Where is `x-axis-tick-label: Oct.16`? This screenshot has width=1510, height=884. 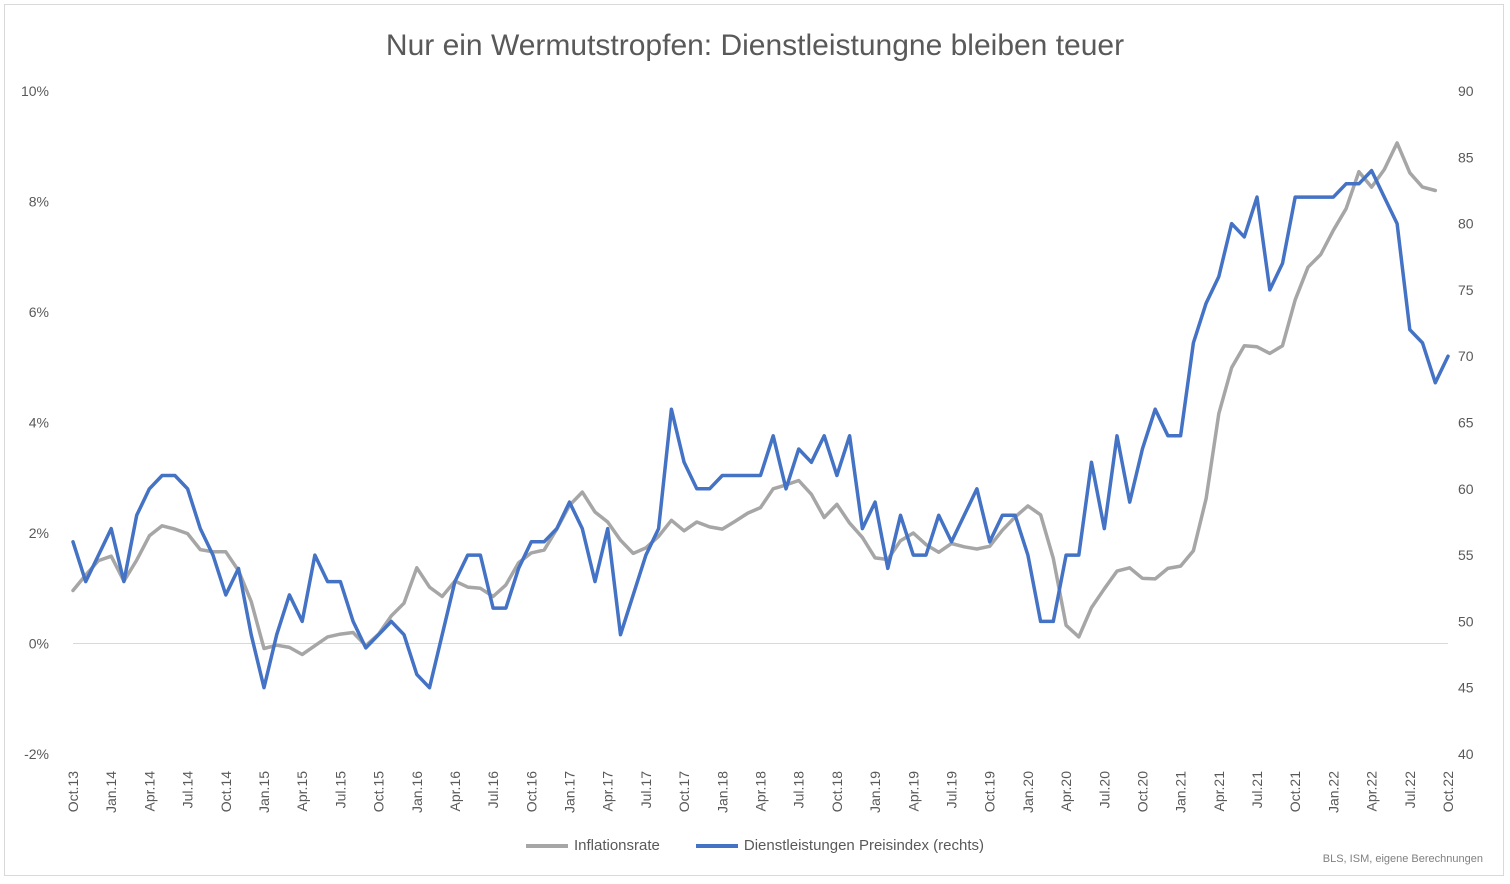 x-axis-tick-label: Oct.16 is located at coordinates (531, 791).